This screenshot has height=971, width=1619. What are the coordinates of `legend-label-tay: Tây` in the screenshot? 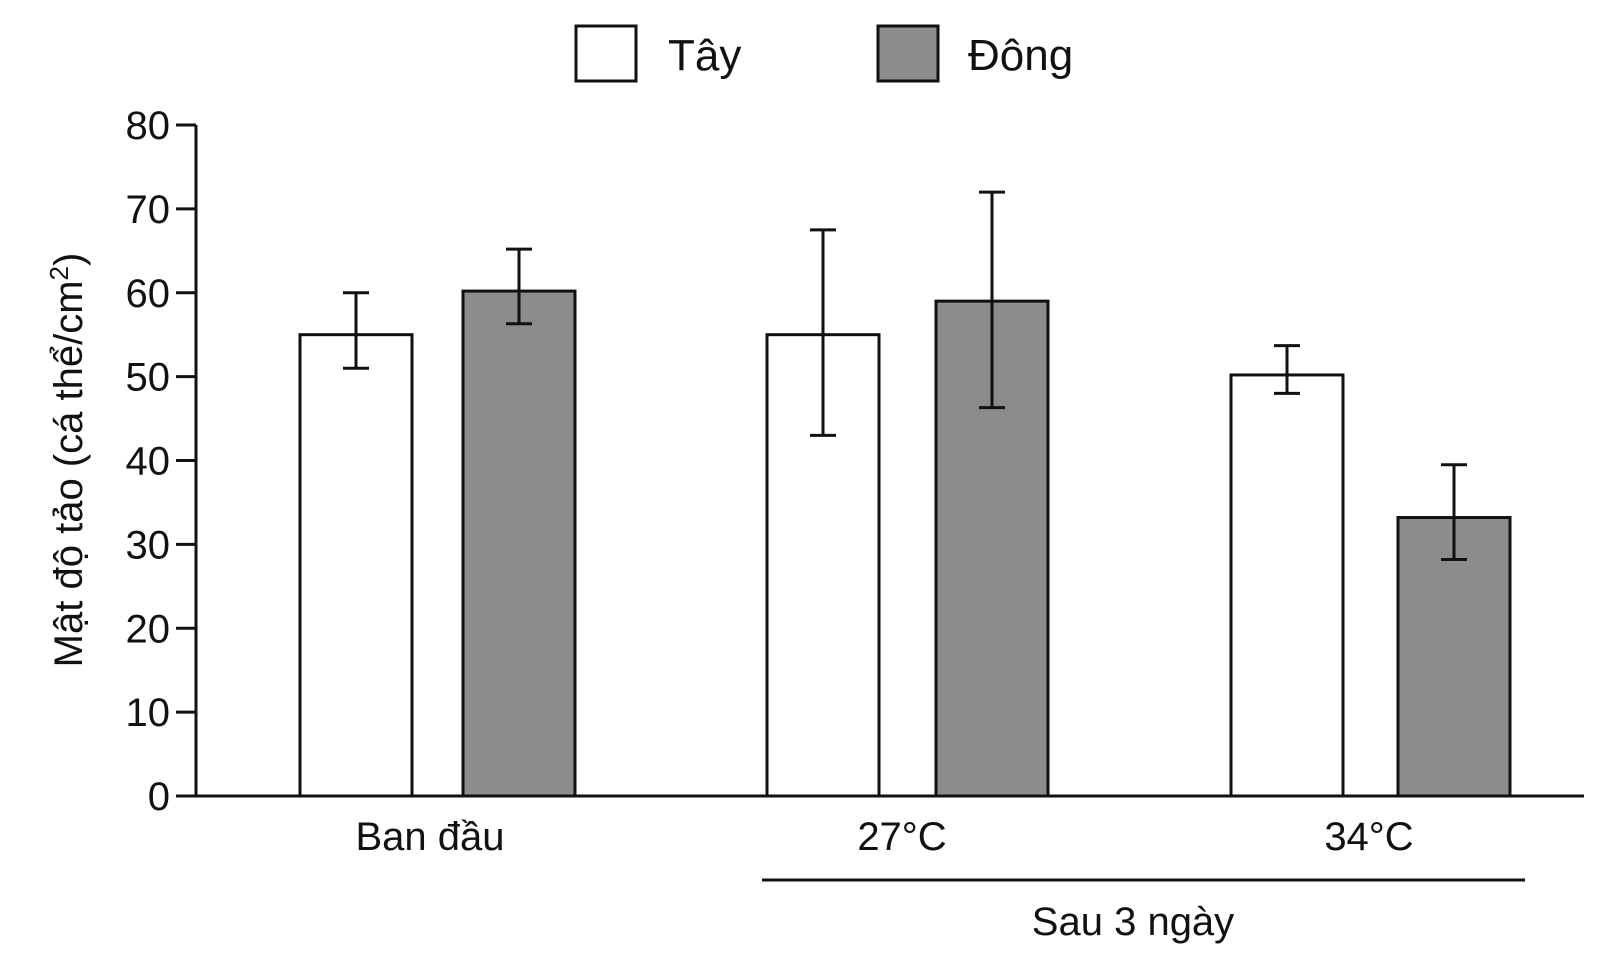 It's located at (704, 55).